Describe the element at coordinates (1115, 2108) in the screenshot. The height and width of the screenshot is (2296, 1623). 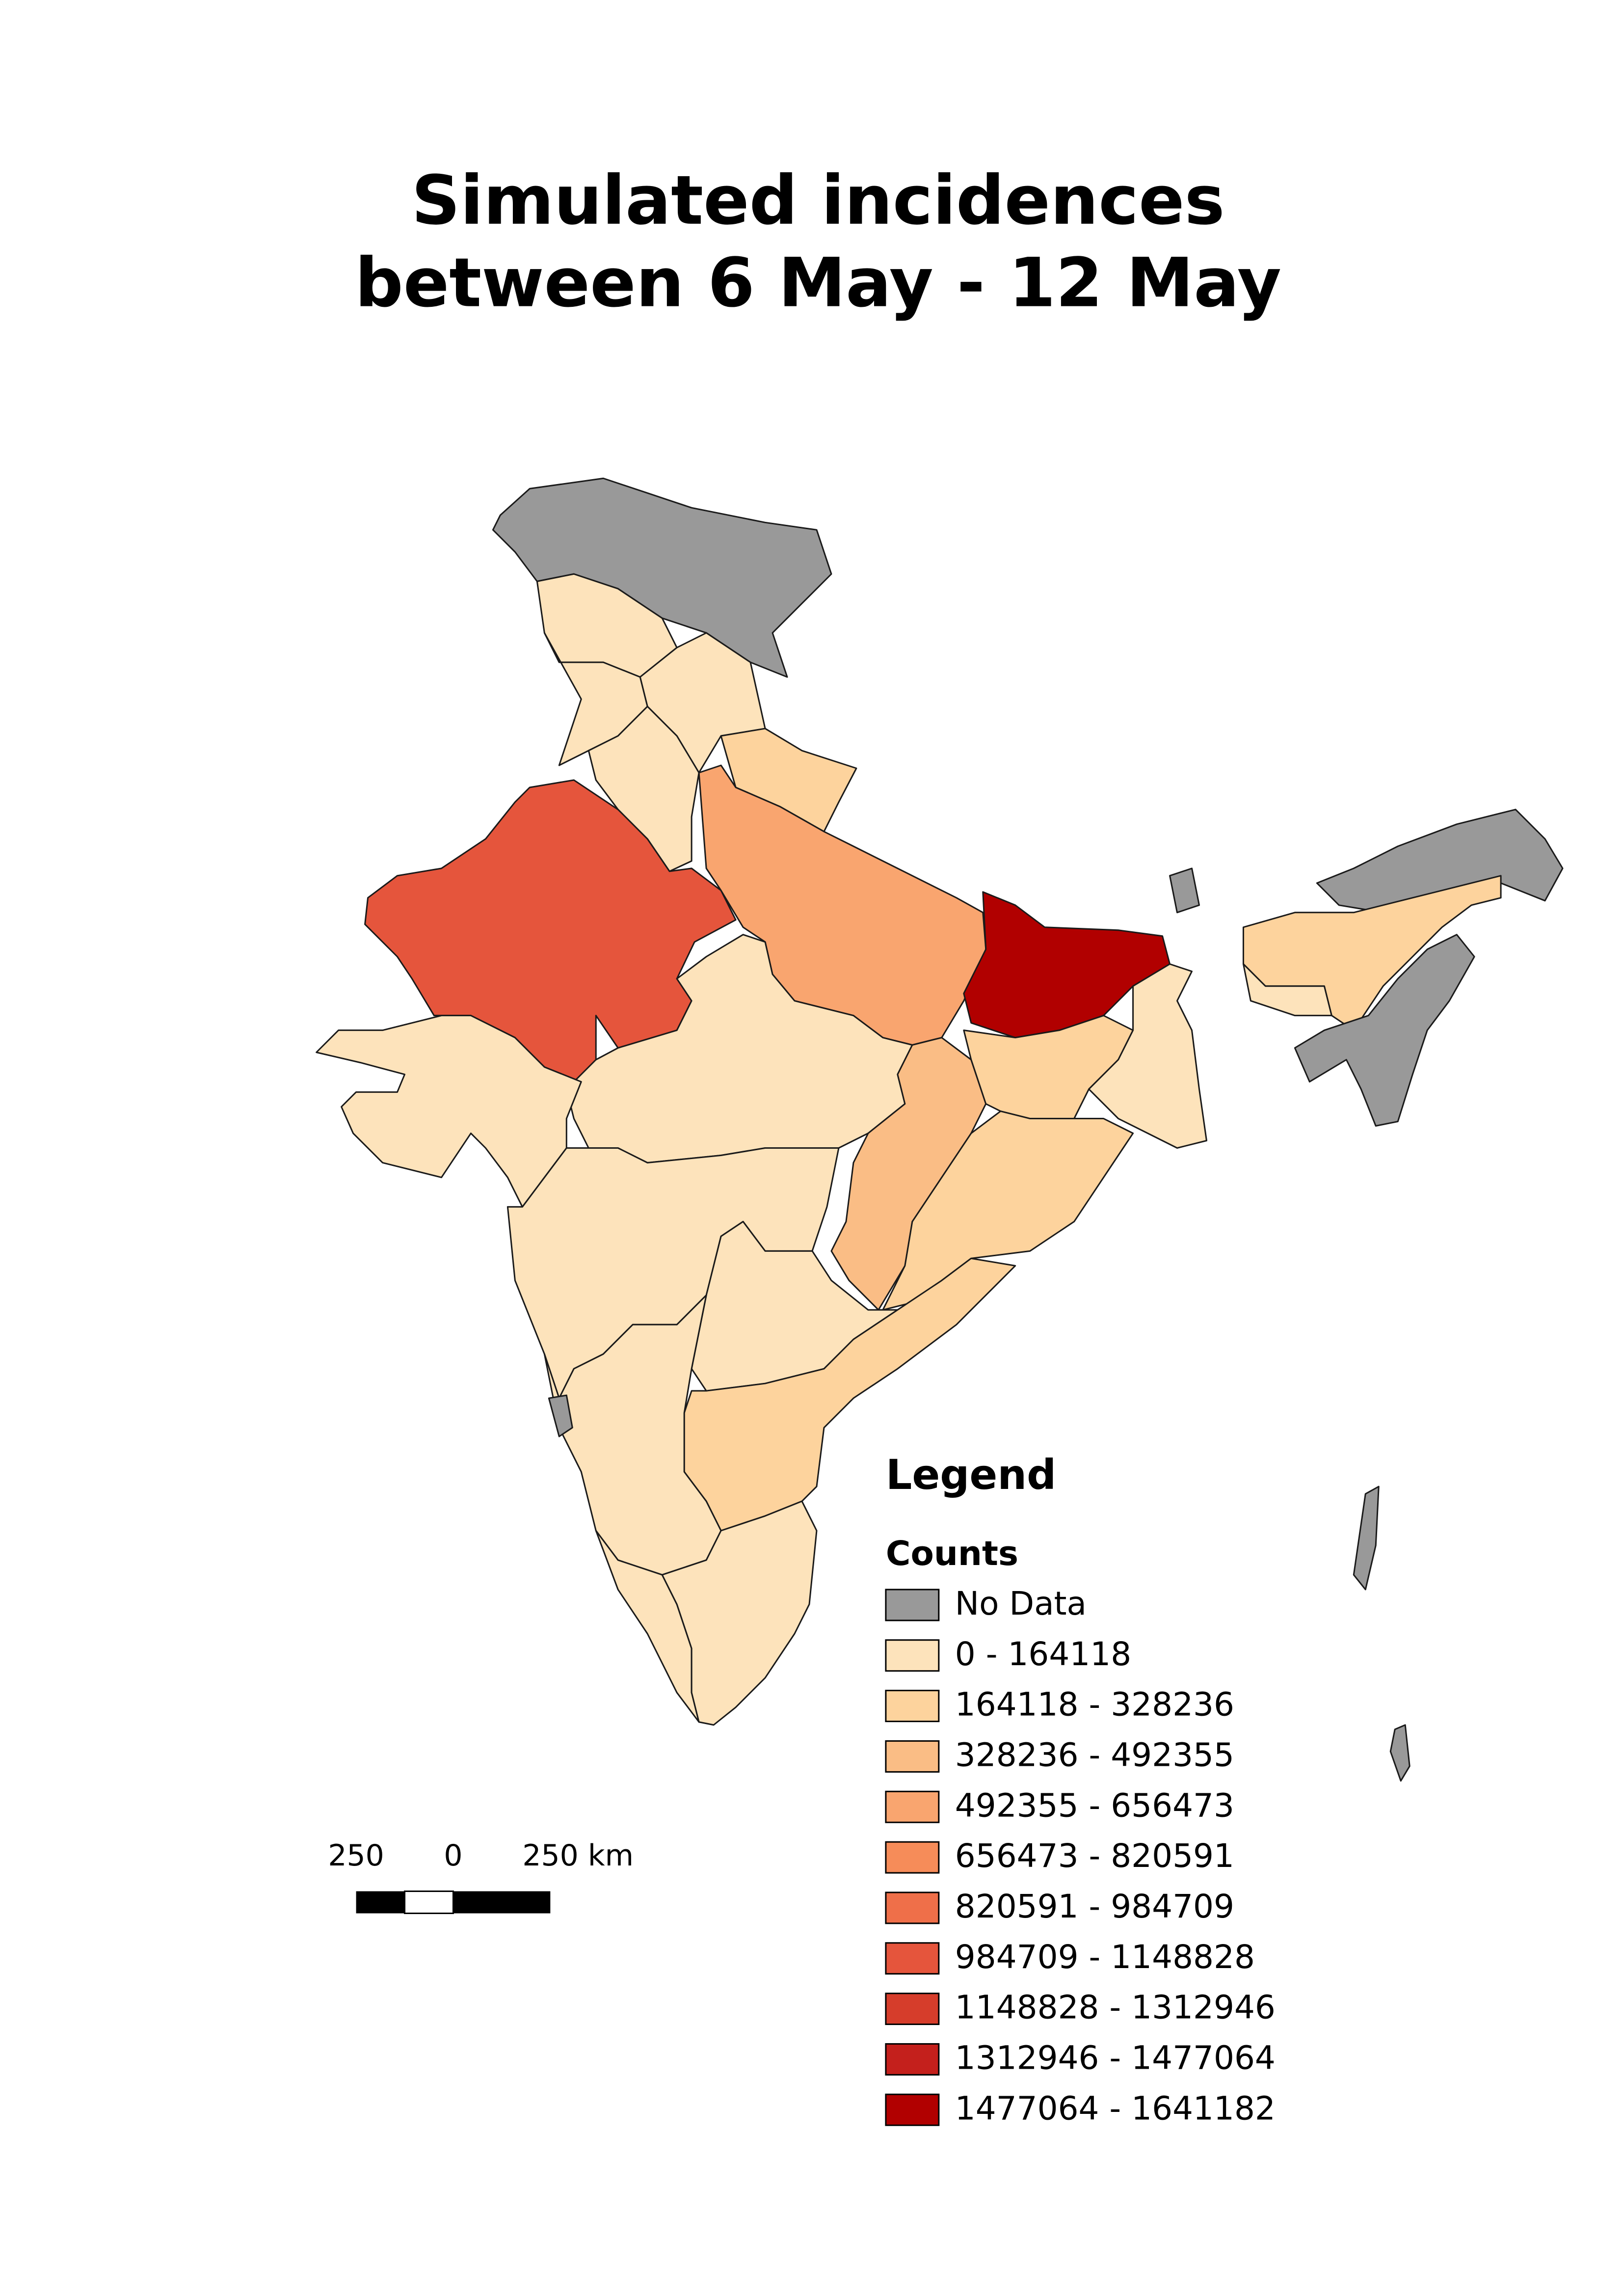
I see `legend-label: 1477064 - 1641182` at that location.